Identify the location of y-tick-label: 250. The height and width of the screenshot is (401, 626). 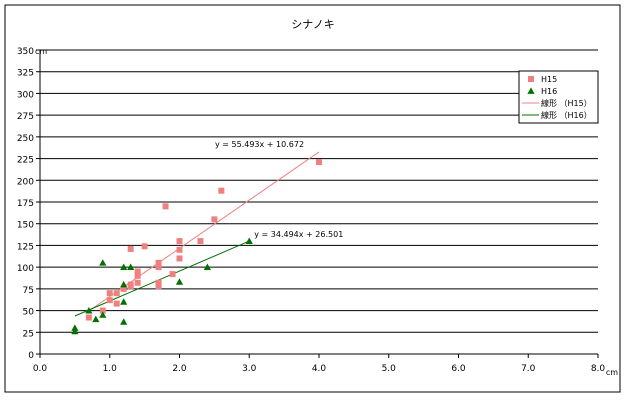
(25, 139).